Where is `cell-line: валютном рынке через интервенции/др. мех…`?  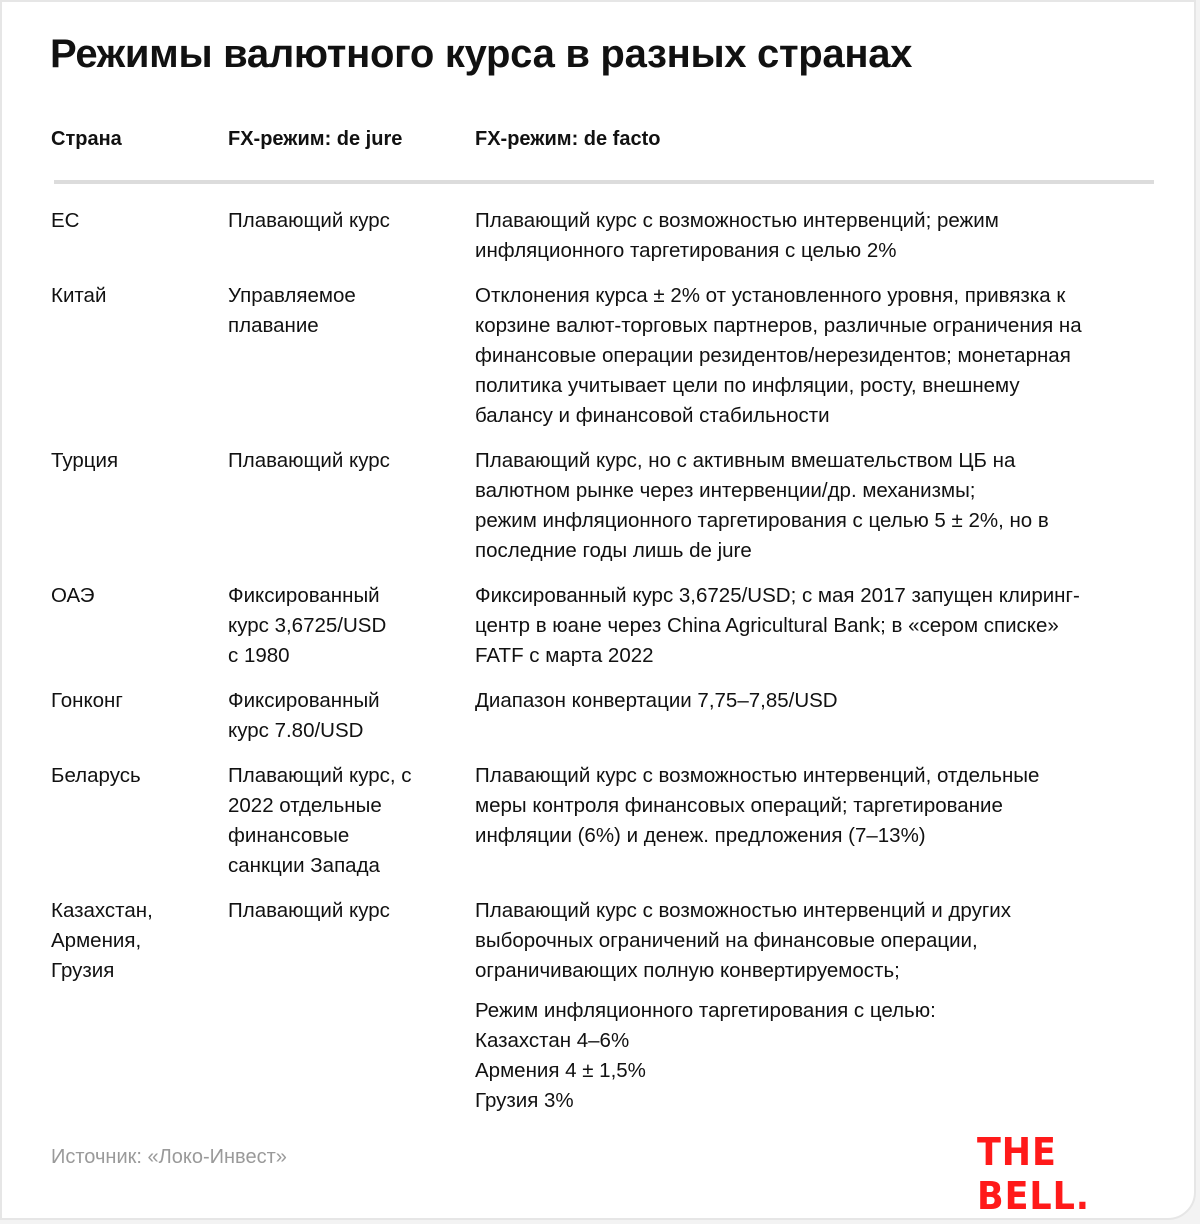 cell-line: валютном рынке через интервенции/др. мех… is located at coordinates (725, 490).